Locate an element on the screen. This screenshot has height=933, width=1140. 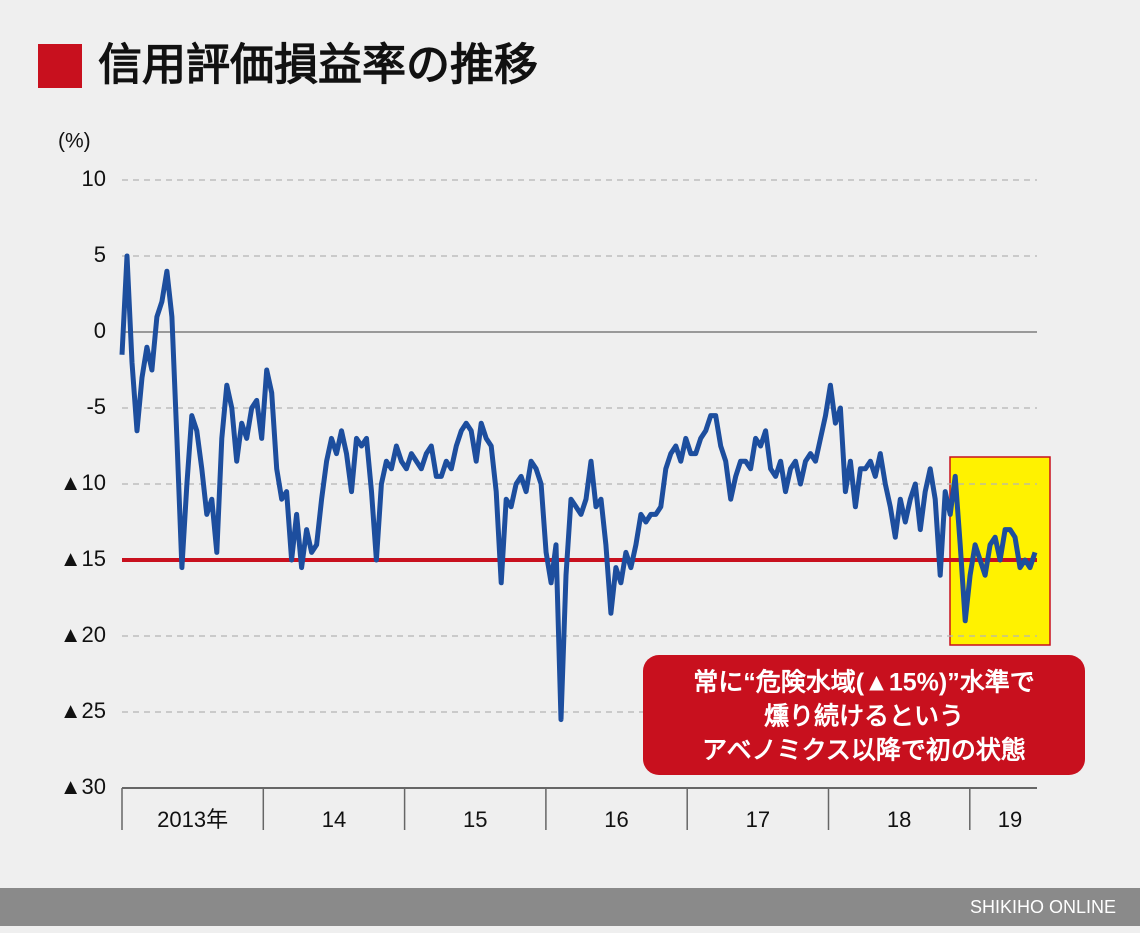
y-unit: (%) is located at coordinates (74, 141).